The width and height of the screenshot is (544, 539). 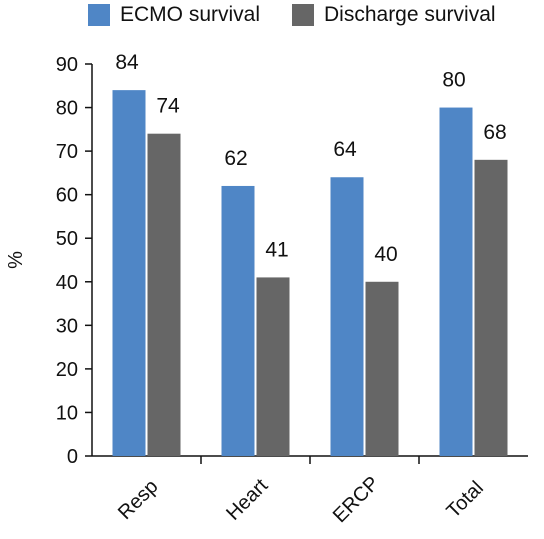 I want to click on bar-ecmo-survival-total, so click(x=456, y=282).